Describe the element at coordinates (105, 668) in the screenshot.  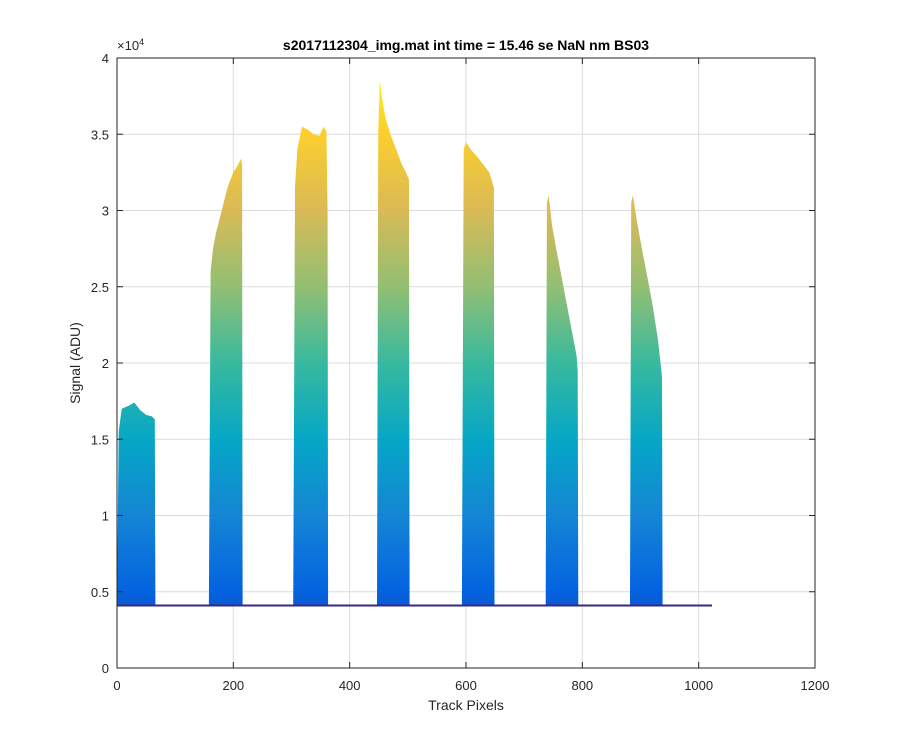
I see `y-tick-label: 0` at that location.